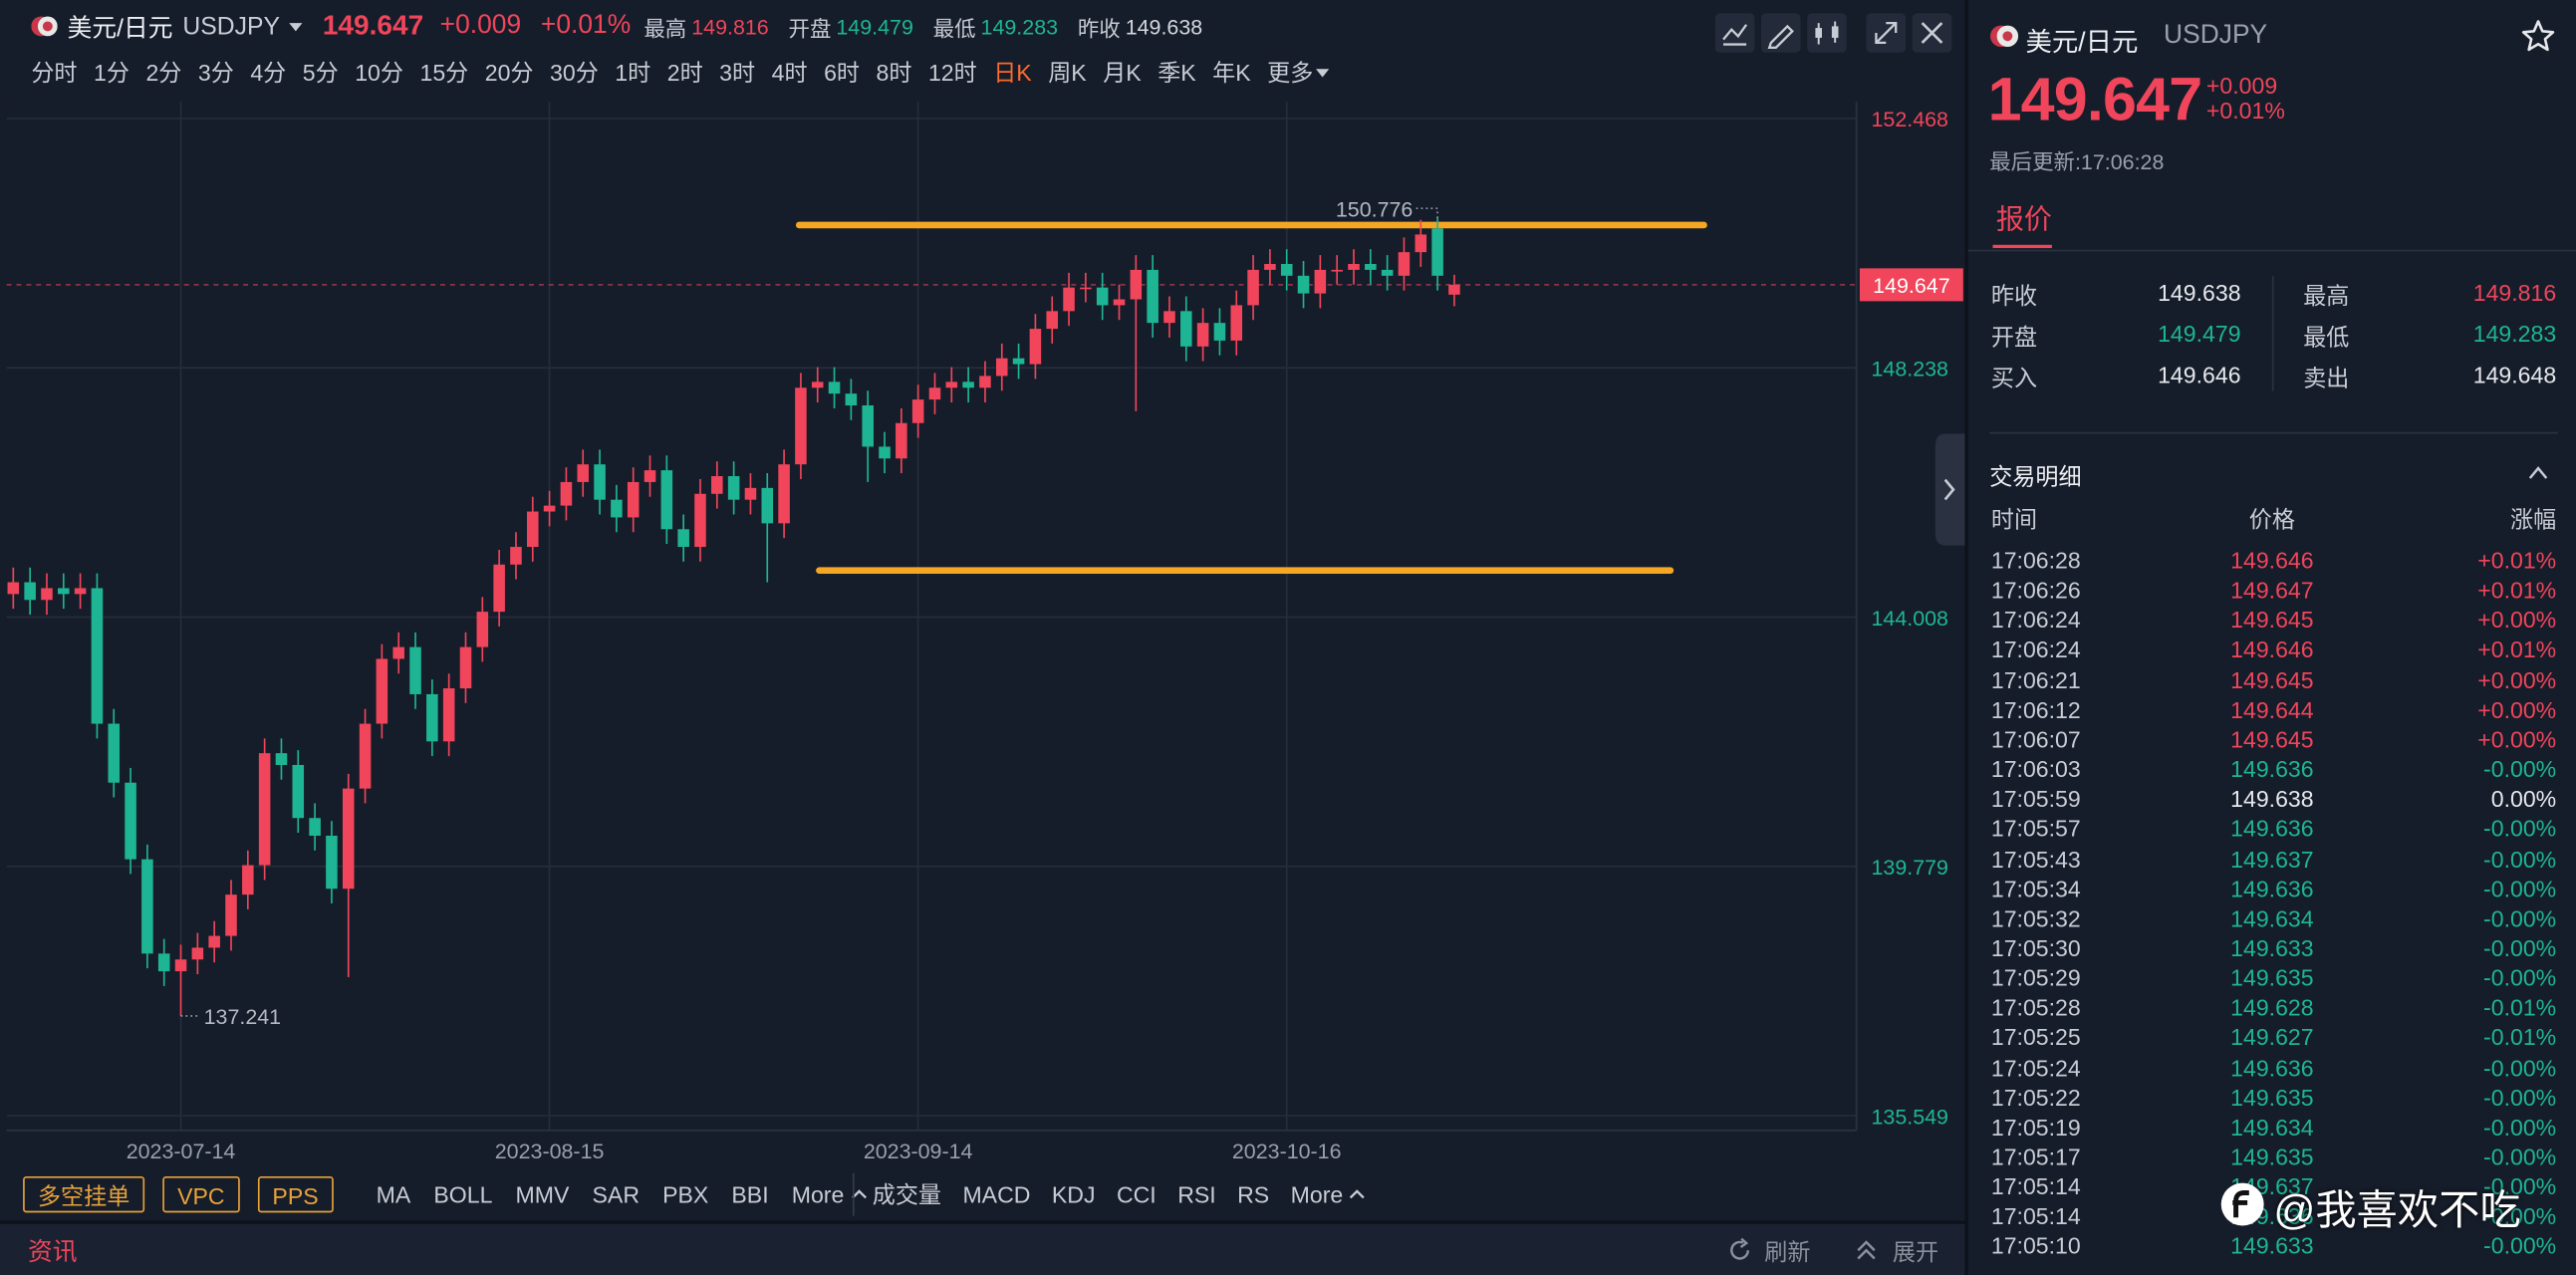 This screenshot has width=2576, height=1275. Describe the element at coordinates (295, 1194) in the screenshot. I see `indicator-toggle: PPS` at that location.